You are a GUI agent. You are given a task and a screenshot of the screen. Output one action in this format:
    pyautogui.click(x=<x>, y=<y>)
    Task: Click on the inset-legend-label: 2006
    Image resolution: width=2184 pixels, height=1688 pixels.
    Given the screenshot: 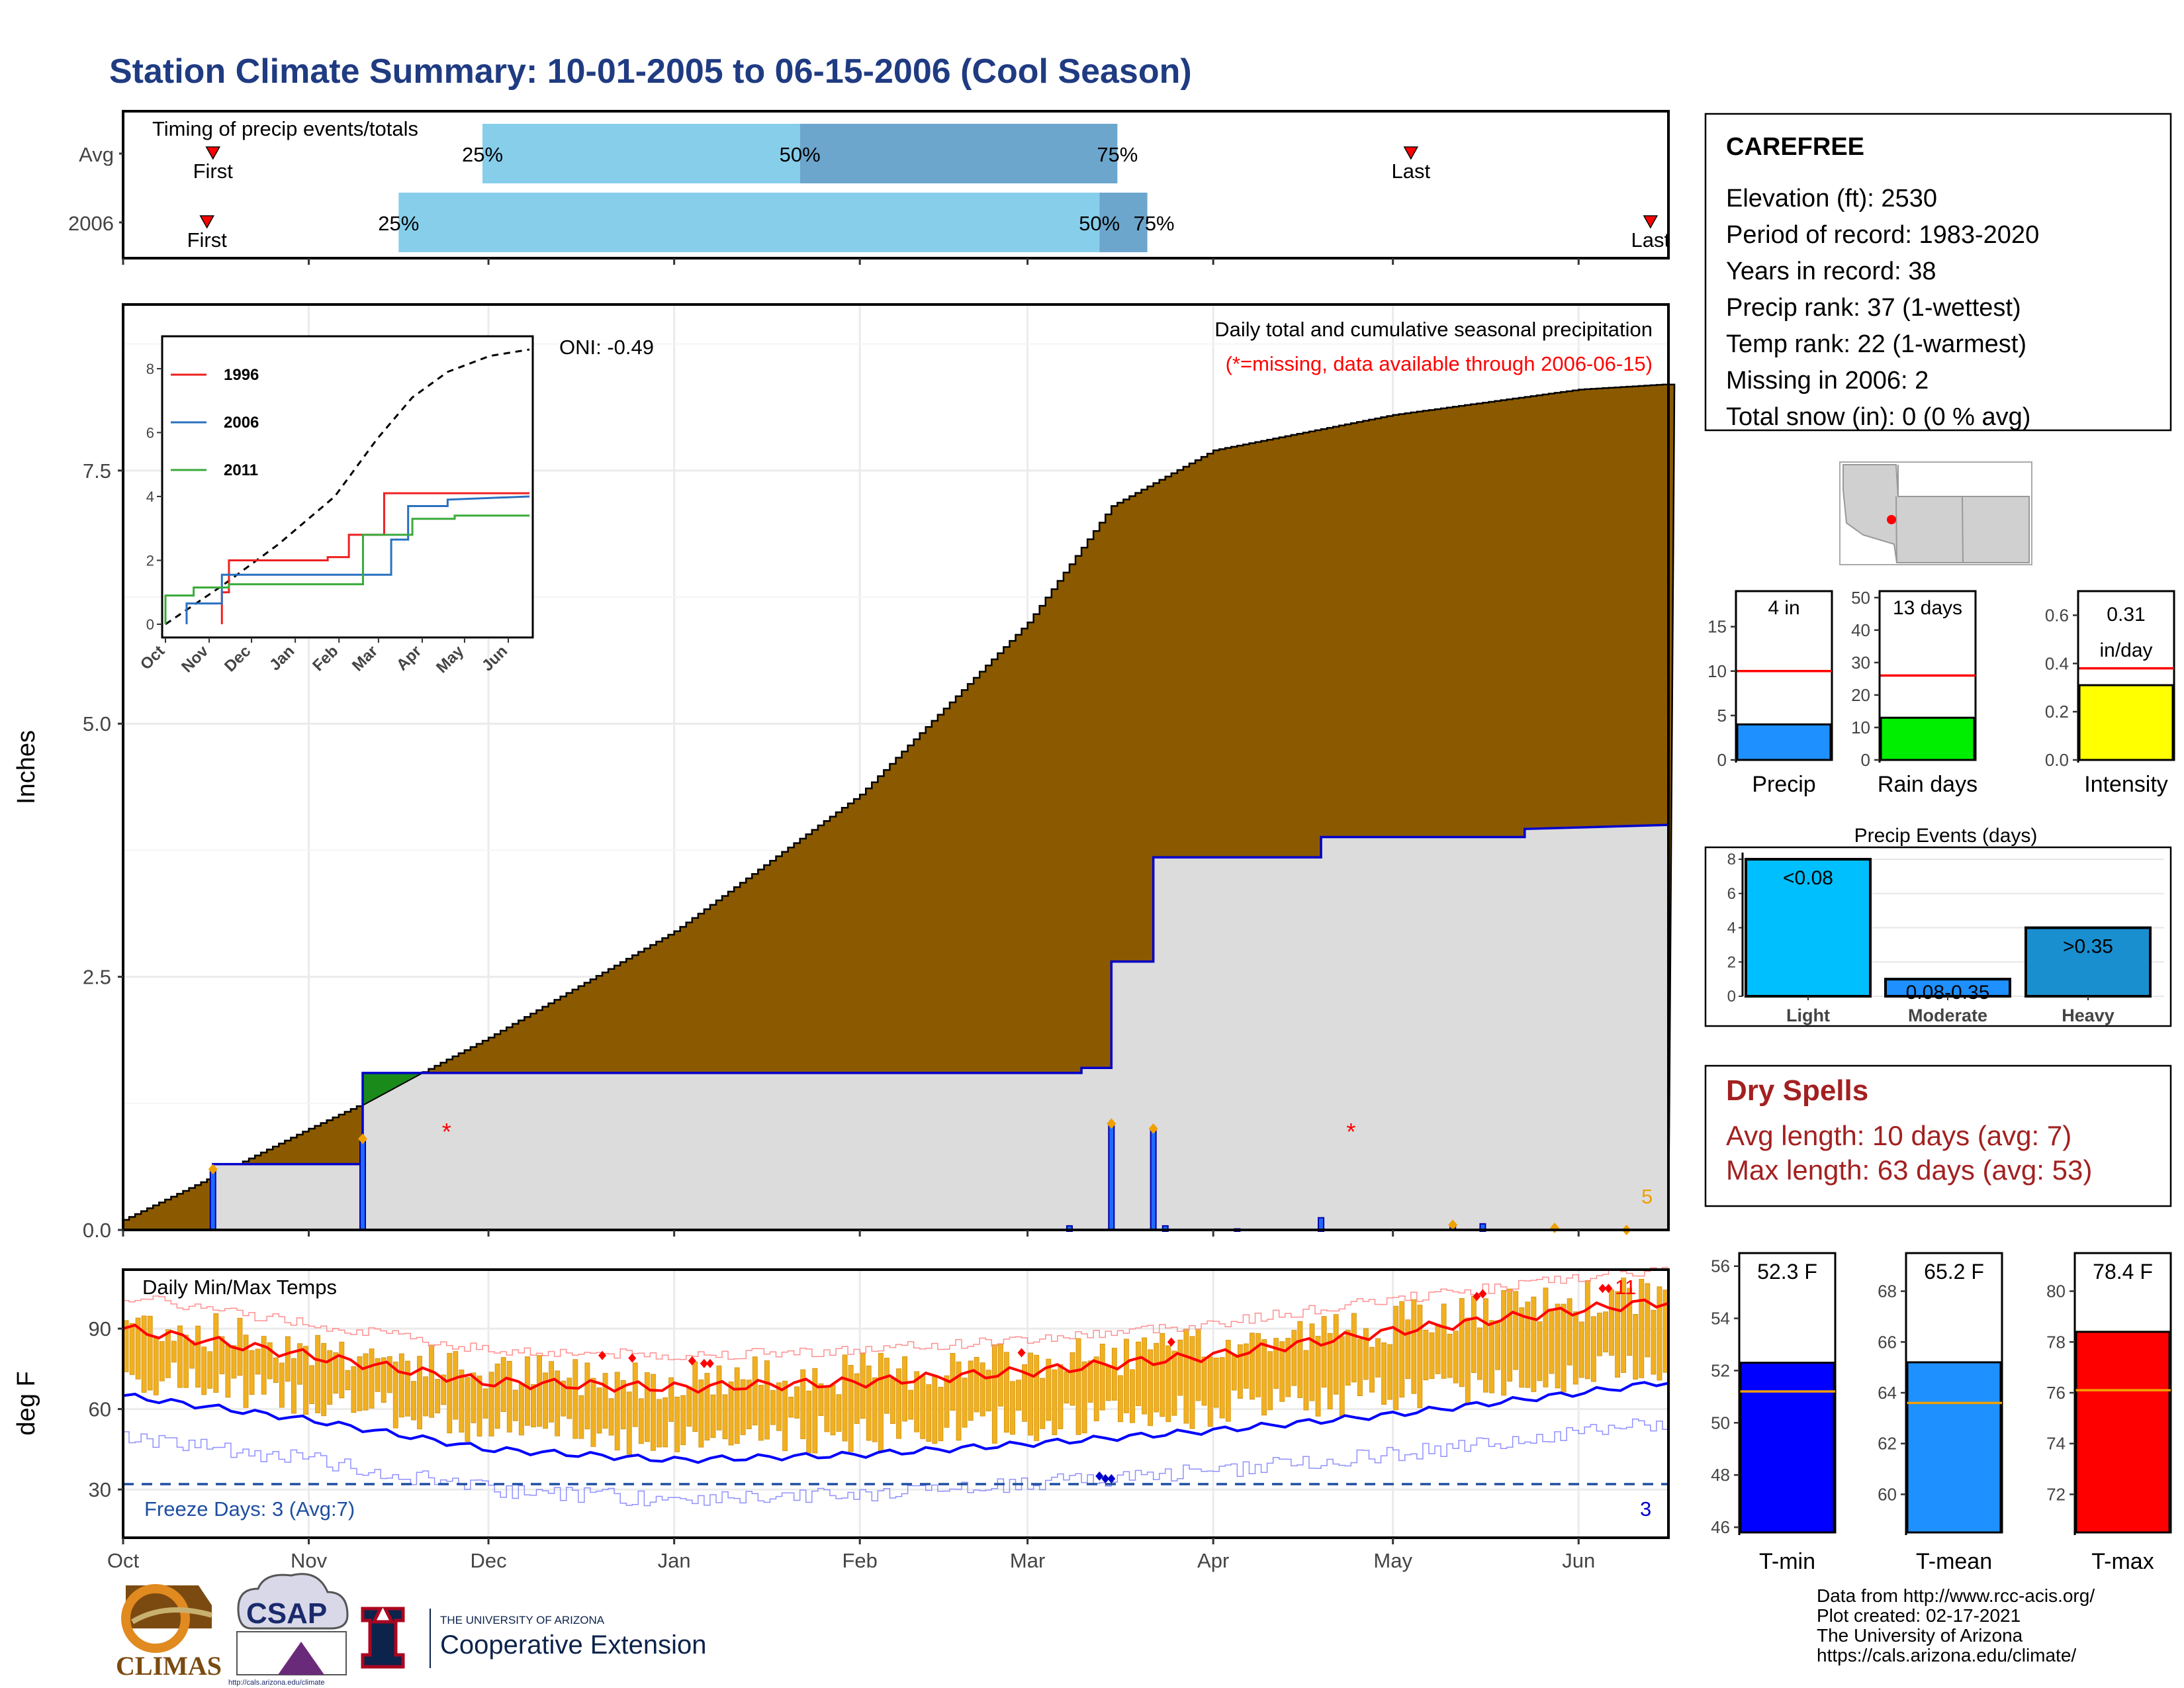 What is the action you would take?
    pyautogui.click(x=241, y=423)
    